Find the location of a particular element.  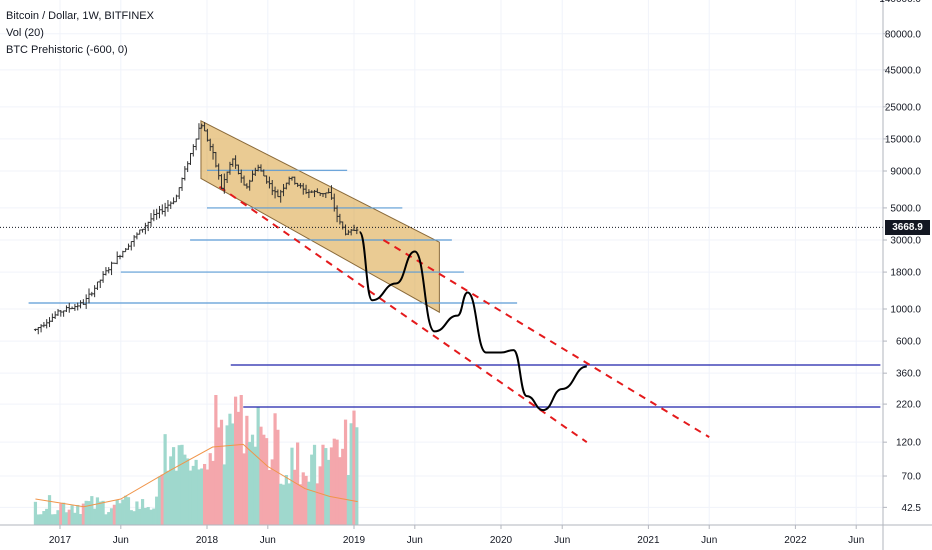

y-axis-tick-label: 360.0 is located at coordinates (908, 374).